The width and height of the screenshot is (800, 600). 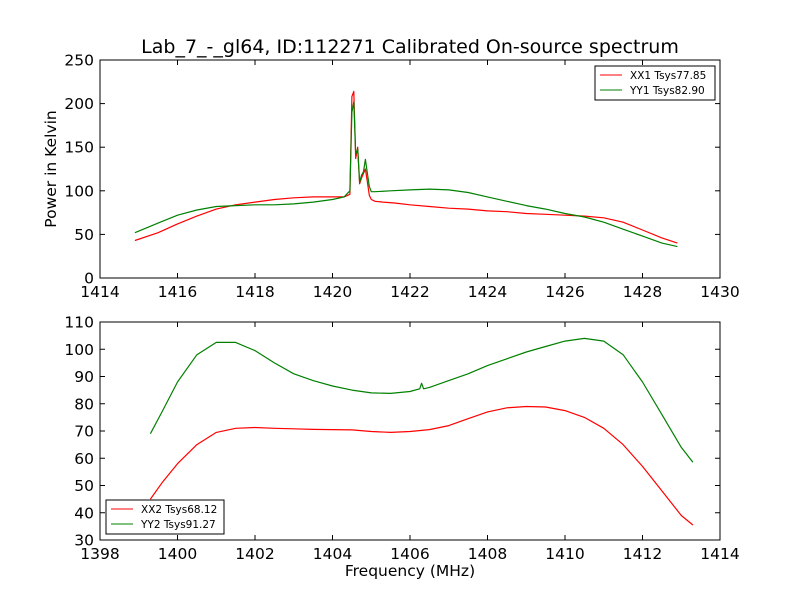 I want to click on top-y-tick-label: 0, so click(x=89, y=279).